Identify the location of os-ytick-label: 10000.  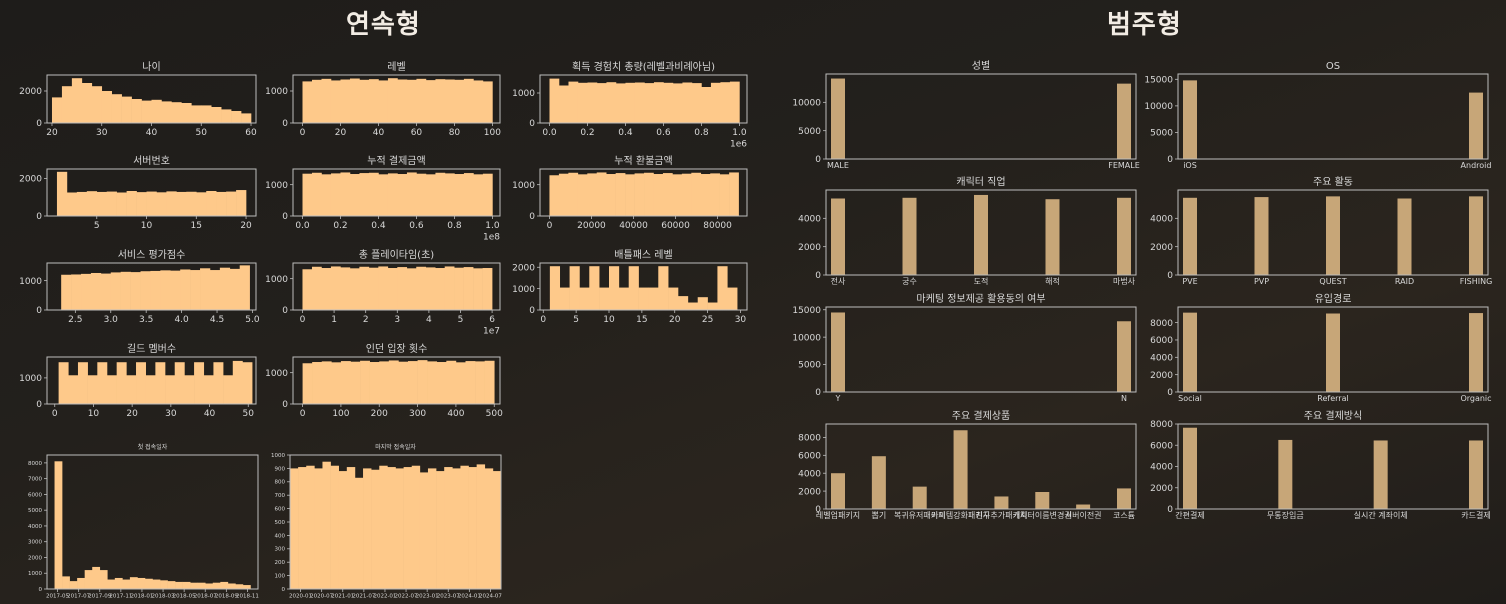
(1158, 107).